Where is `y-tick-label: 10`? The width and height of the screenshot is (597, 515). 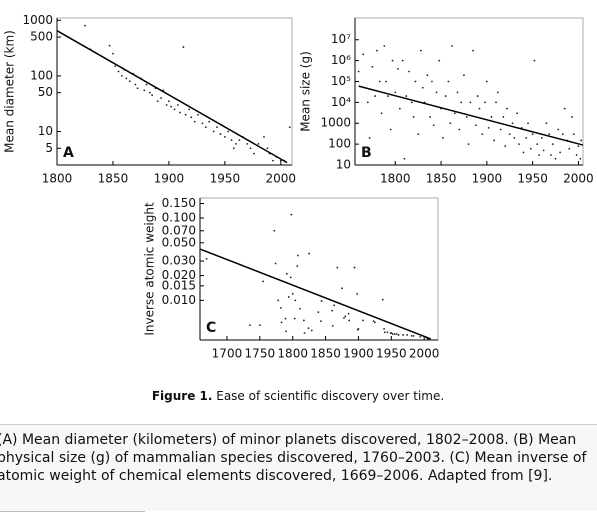
y-tick-label: 10 is located at coordinates (343, 165).